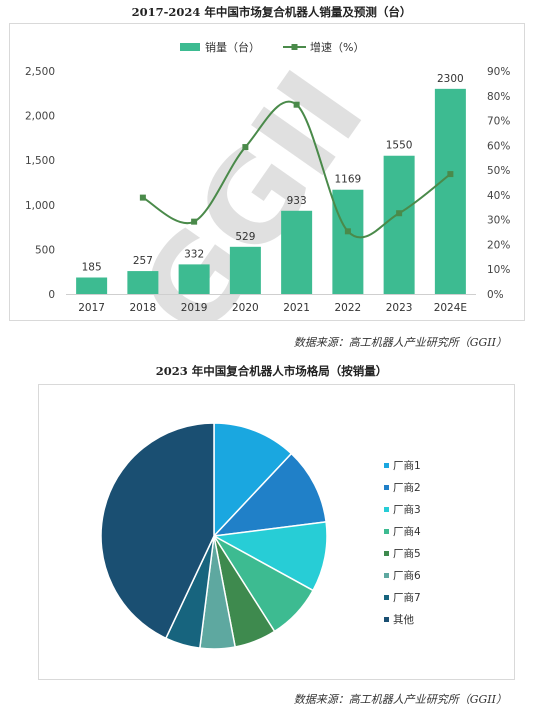 This screenshot has height=711, width=543. What do you see at coordinates (407, 554) in the screenshot?
I see `pie-legend-label: 厂商5` at bounding box center [407, 554].